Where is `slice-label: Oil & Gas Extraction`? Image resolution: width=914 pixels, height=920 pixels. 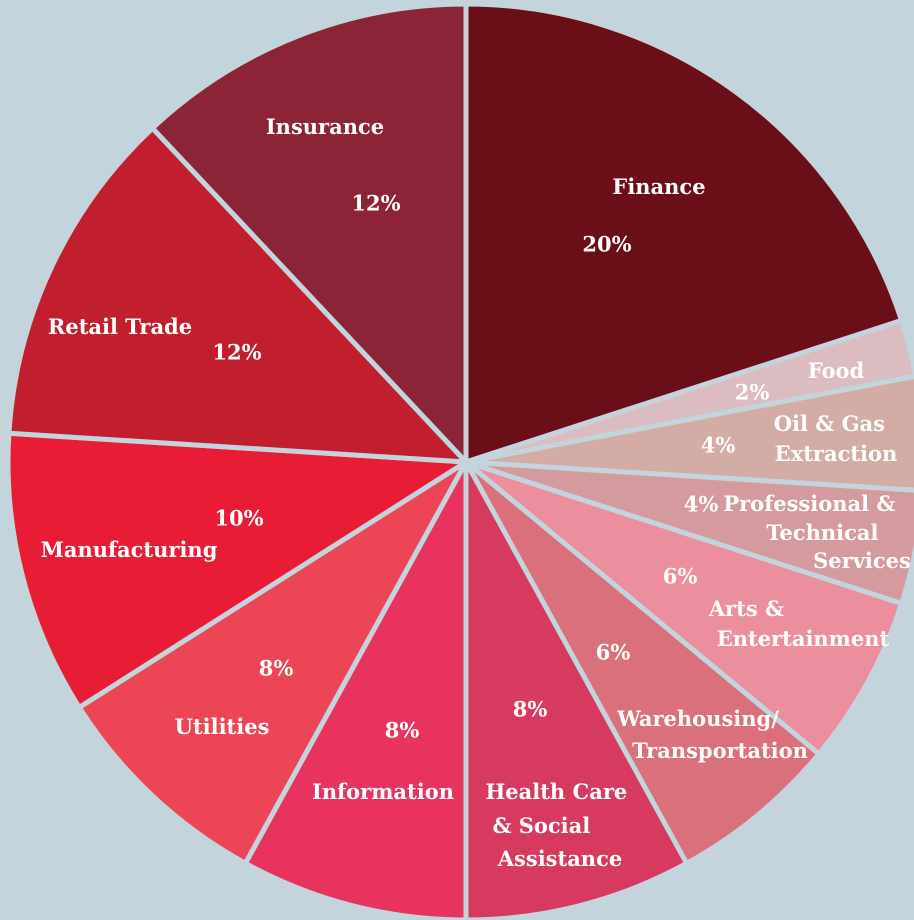
slice-label: Oil & Gas Extraction is located at coordinates (836, 438).